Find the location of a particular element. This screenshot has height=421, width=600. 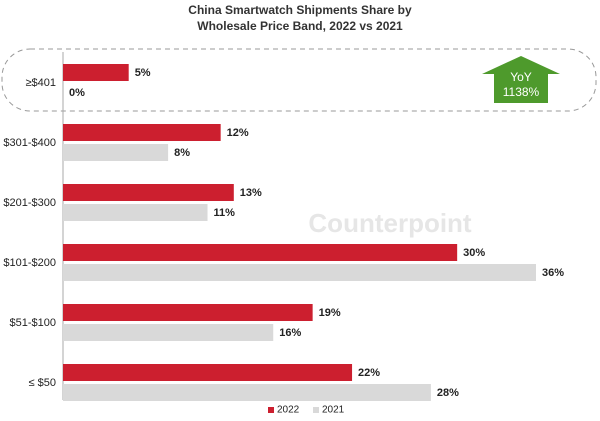

y-tick-label: ≥$401 is located at coordinates (40, 83).